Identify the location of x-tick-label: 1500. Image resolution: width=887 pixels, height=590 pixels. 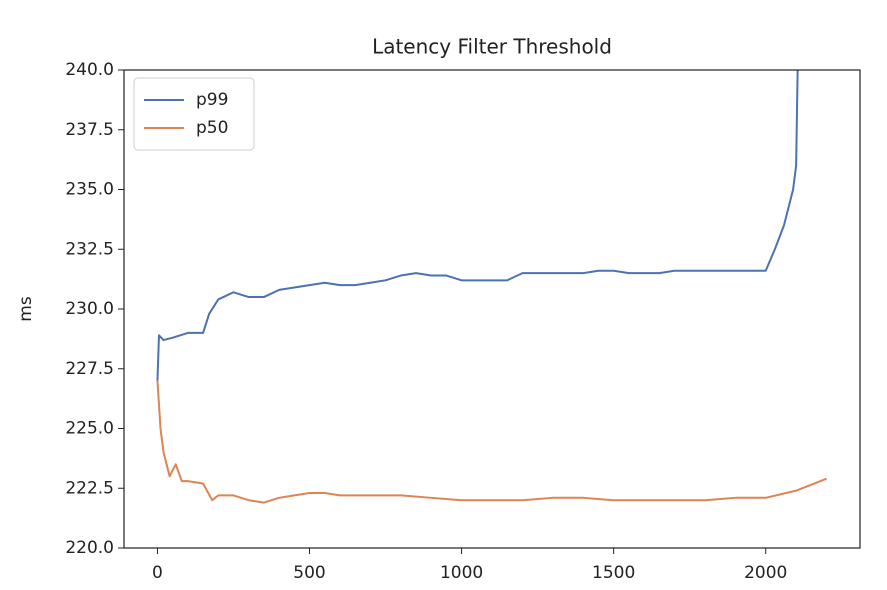
(613, 573).